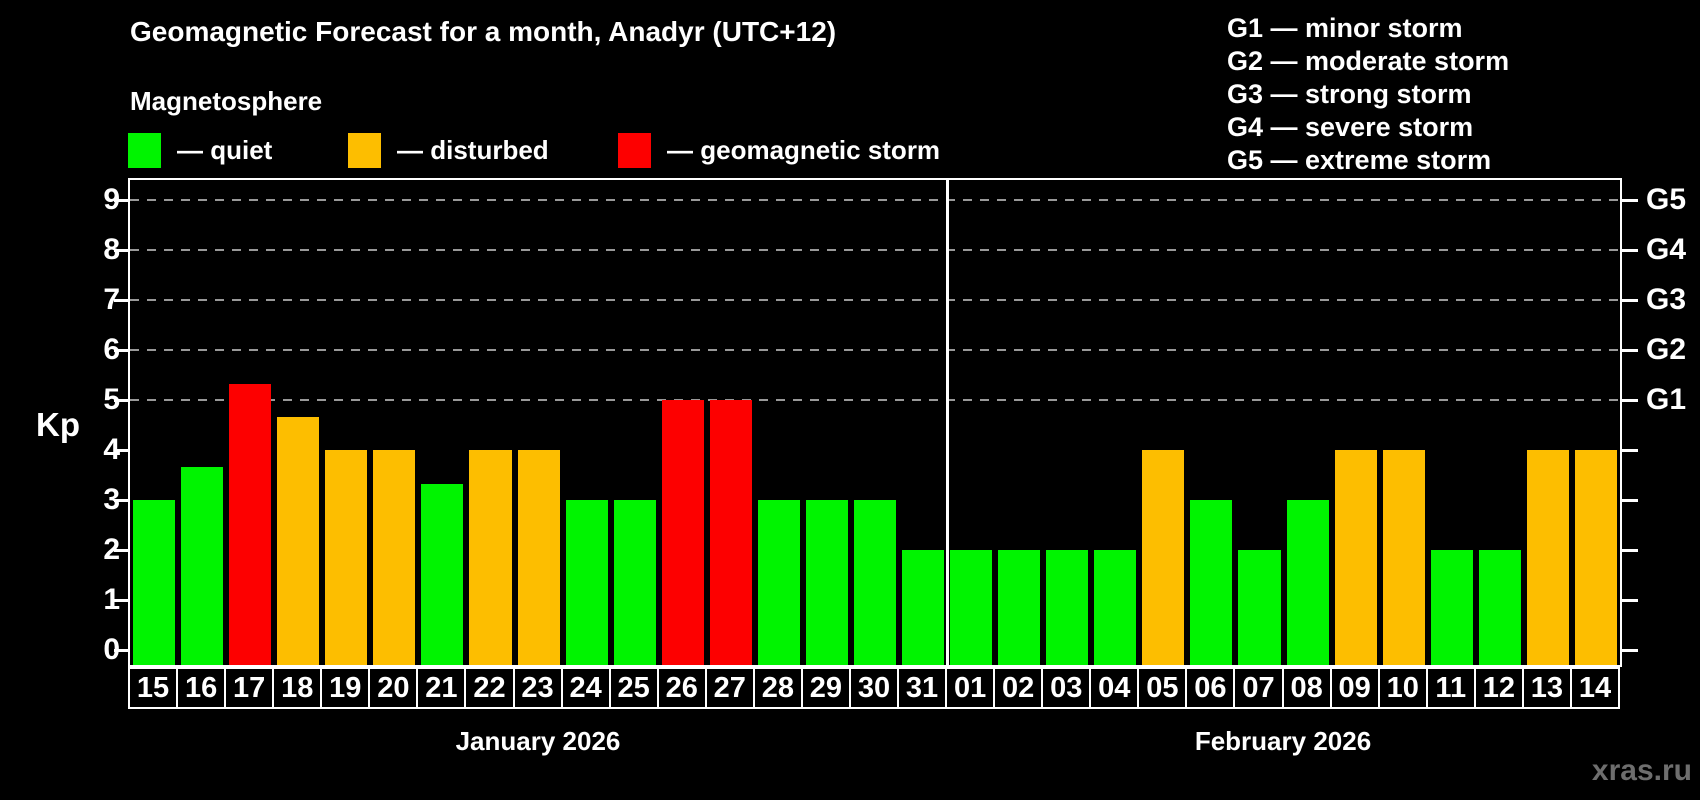 The image size is (1700, 800). Describe the element at coordinates (1258, 688) in the screenshot. I see `day-label-feb-07: 07` at that location.